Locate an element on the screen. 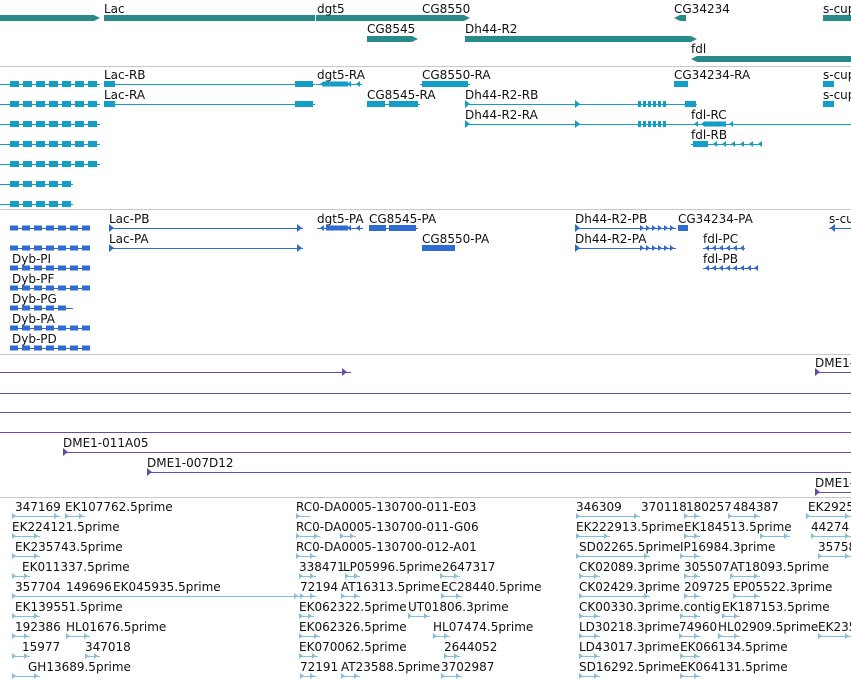 The height and width of the screenshot is (682, 851). gene-label-fdl: fdl is located at coordinates (699, 49).